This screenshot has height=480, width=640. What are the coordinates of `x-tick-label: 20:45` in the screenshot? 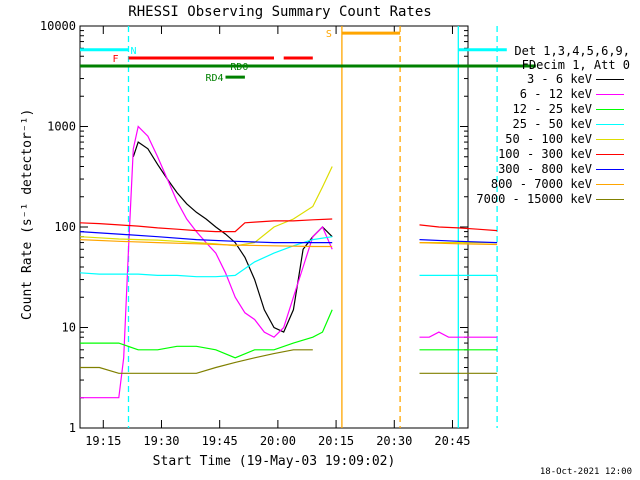 It's located at (452, 441).